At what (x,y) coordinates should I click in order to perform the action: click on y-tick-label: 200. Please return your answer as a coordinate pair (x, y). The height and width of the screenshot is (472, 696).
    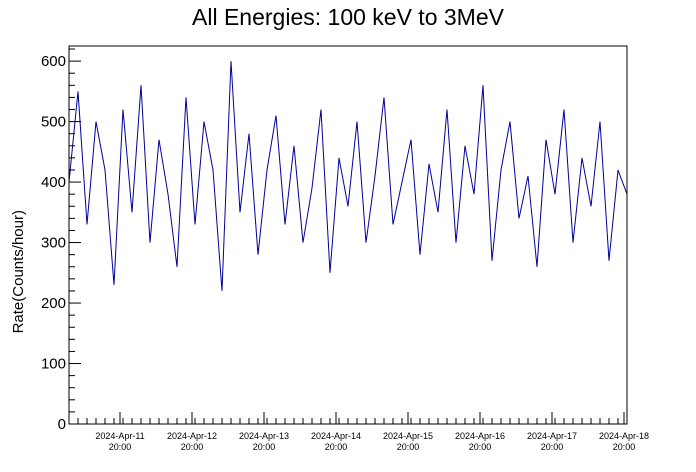
    Looking at the image, I should click on (53, 303).